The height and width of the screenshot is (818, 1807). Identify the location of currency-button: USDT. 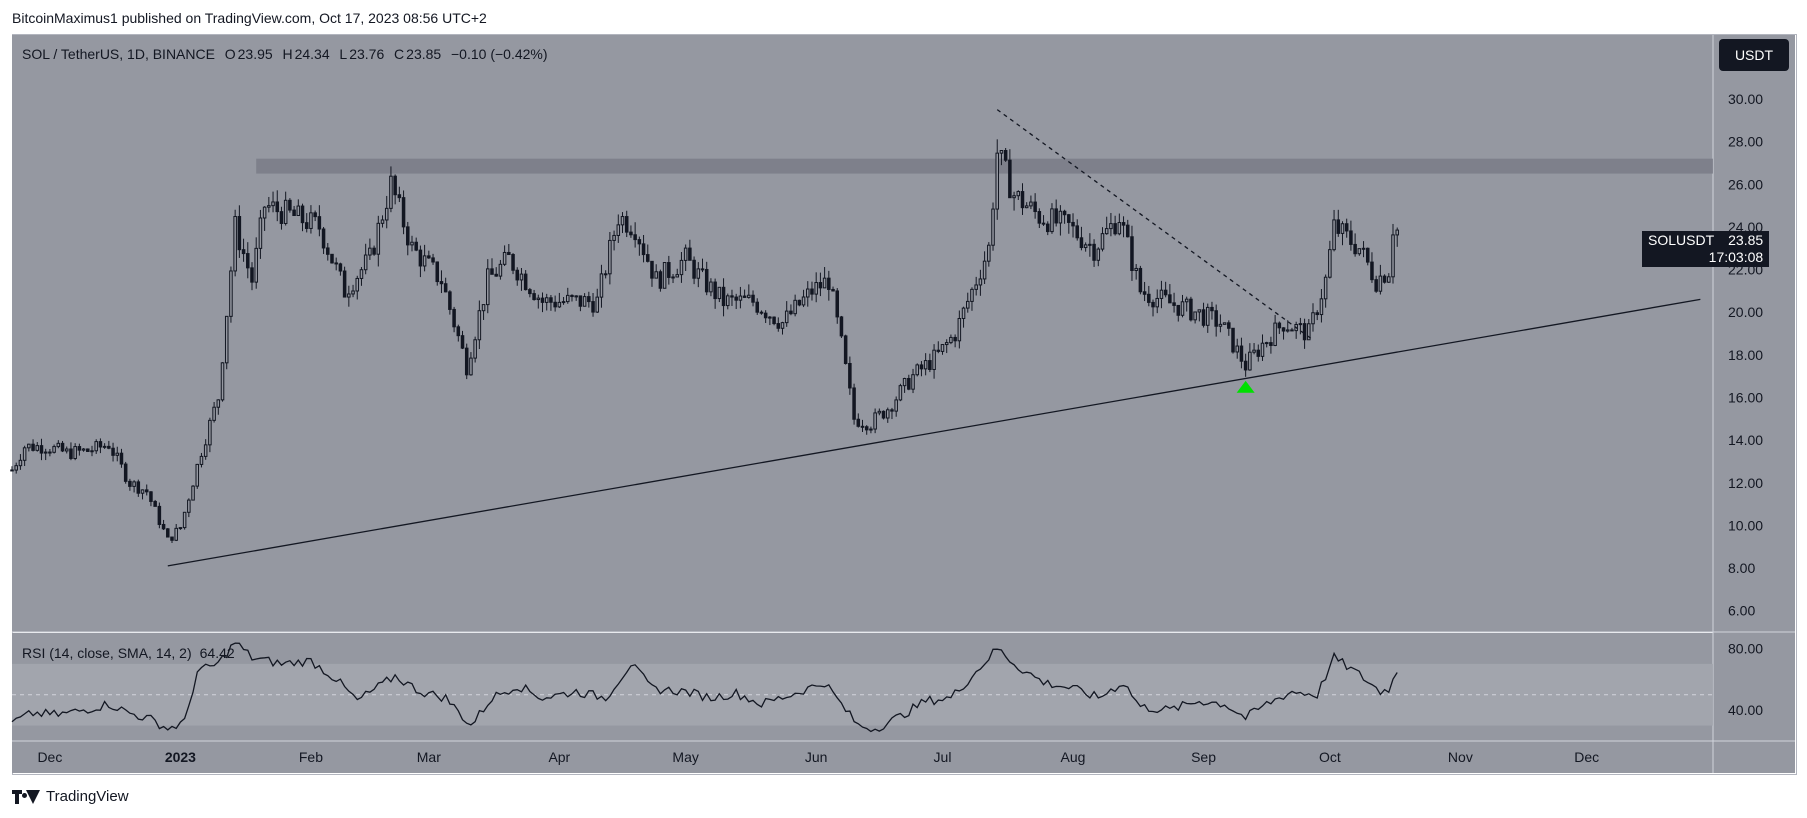
(1754, 55).